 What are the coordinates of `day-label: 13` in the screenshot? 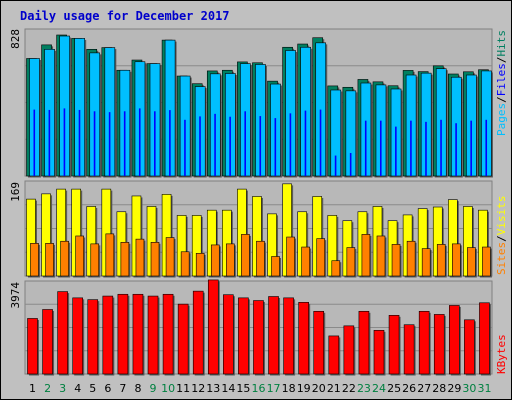 It's located at (213, 388).